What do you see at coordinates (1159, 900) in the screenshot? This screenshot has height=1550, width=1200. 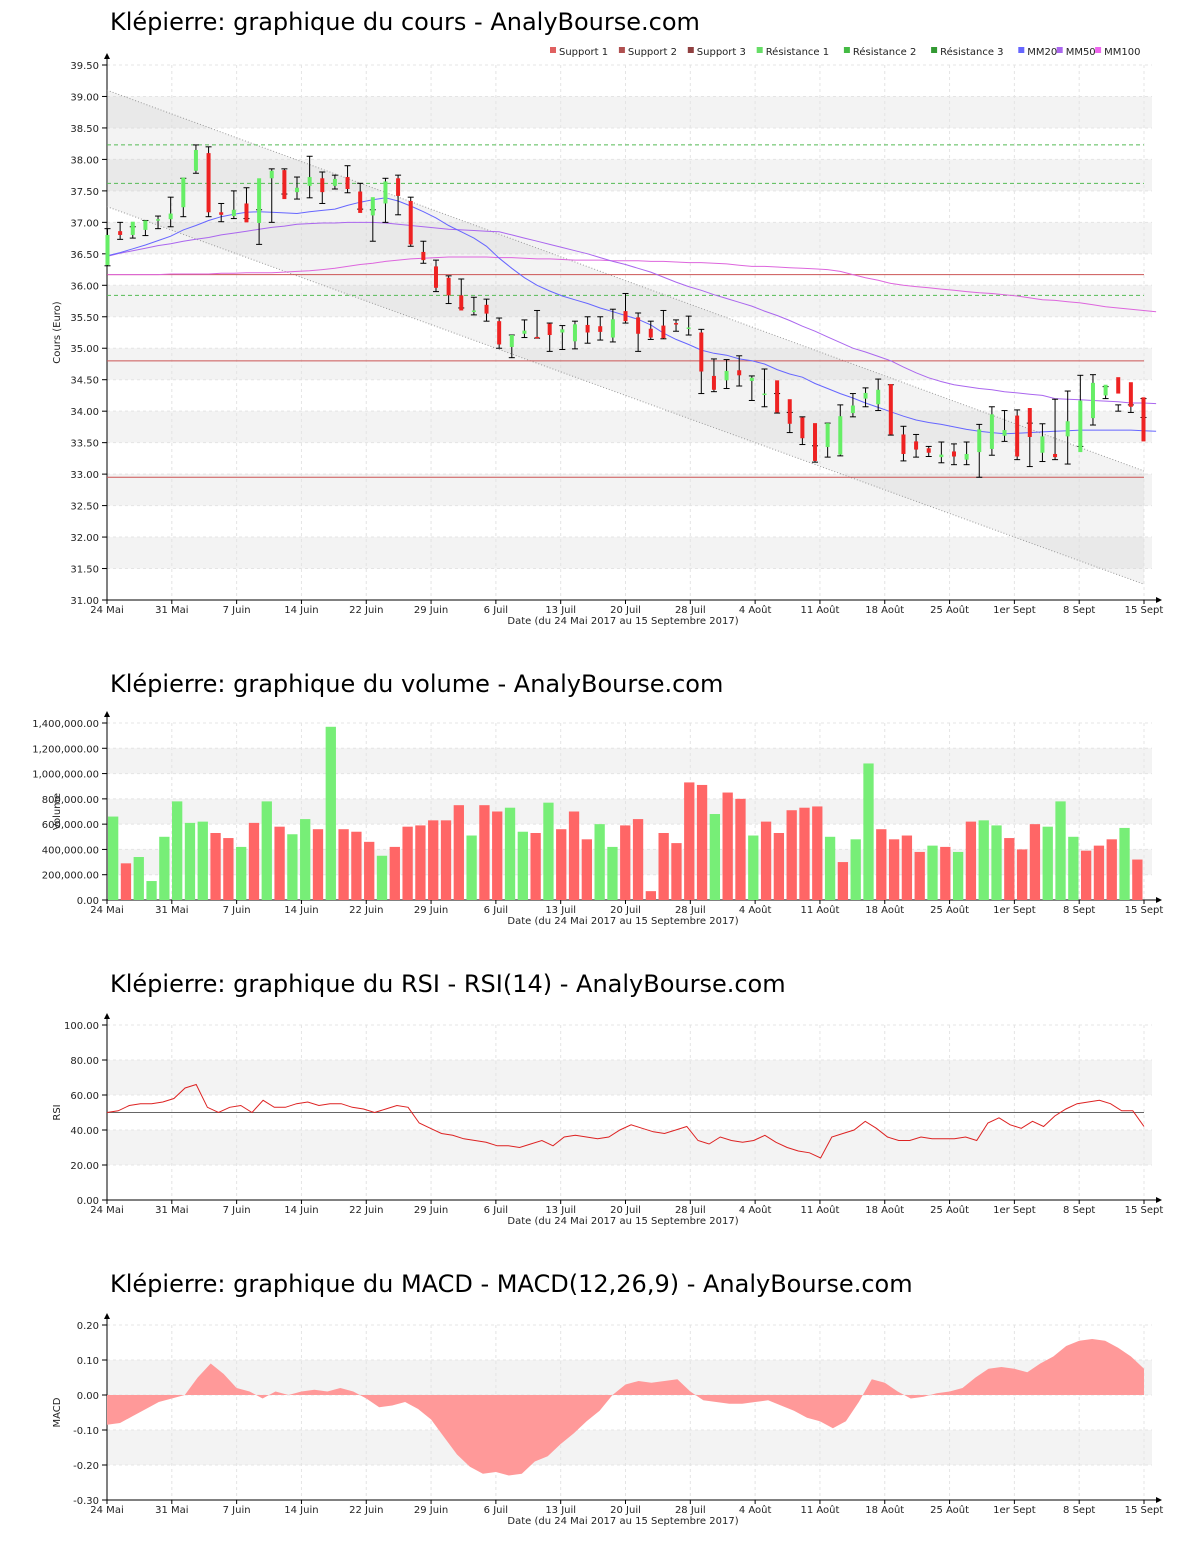 I see `volume-x-axis-arrow` at bounding box center [1159, 900].